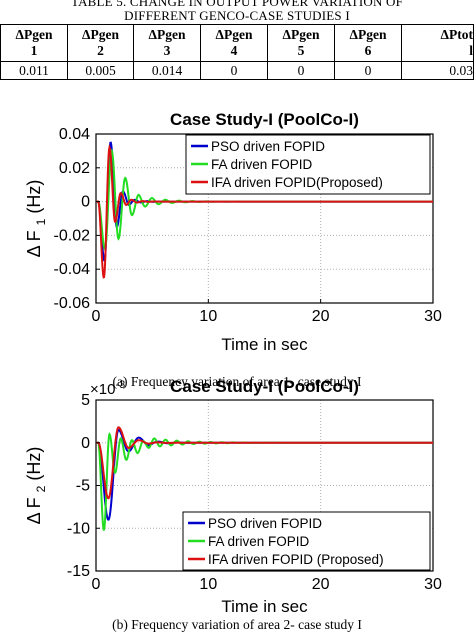 This screenshot has width=474, height=635. Describe the element at coordinates (100, 70) in the screenshot. I see `table-cell: 0.005` at that location.